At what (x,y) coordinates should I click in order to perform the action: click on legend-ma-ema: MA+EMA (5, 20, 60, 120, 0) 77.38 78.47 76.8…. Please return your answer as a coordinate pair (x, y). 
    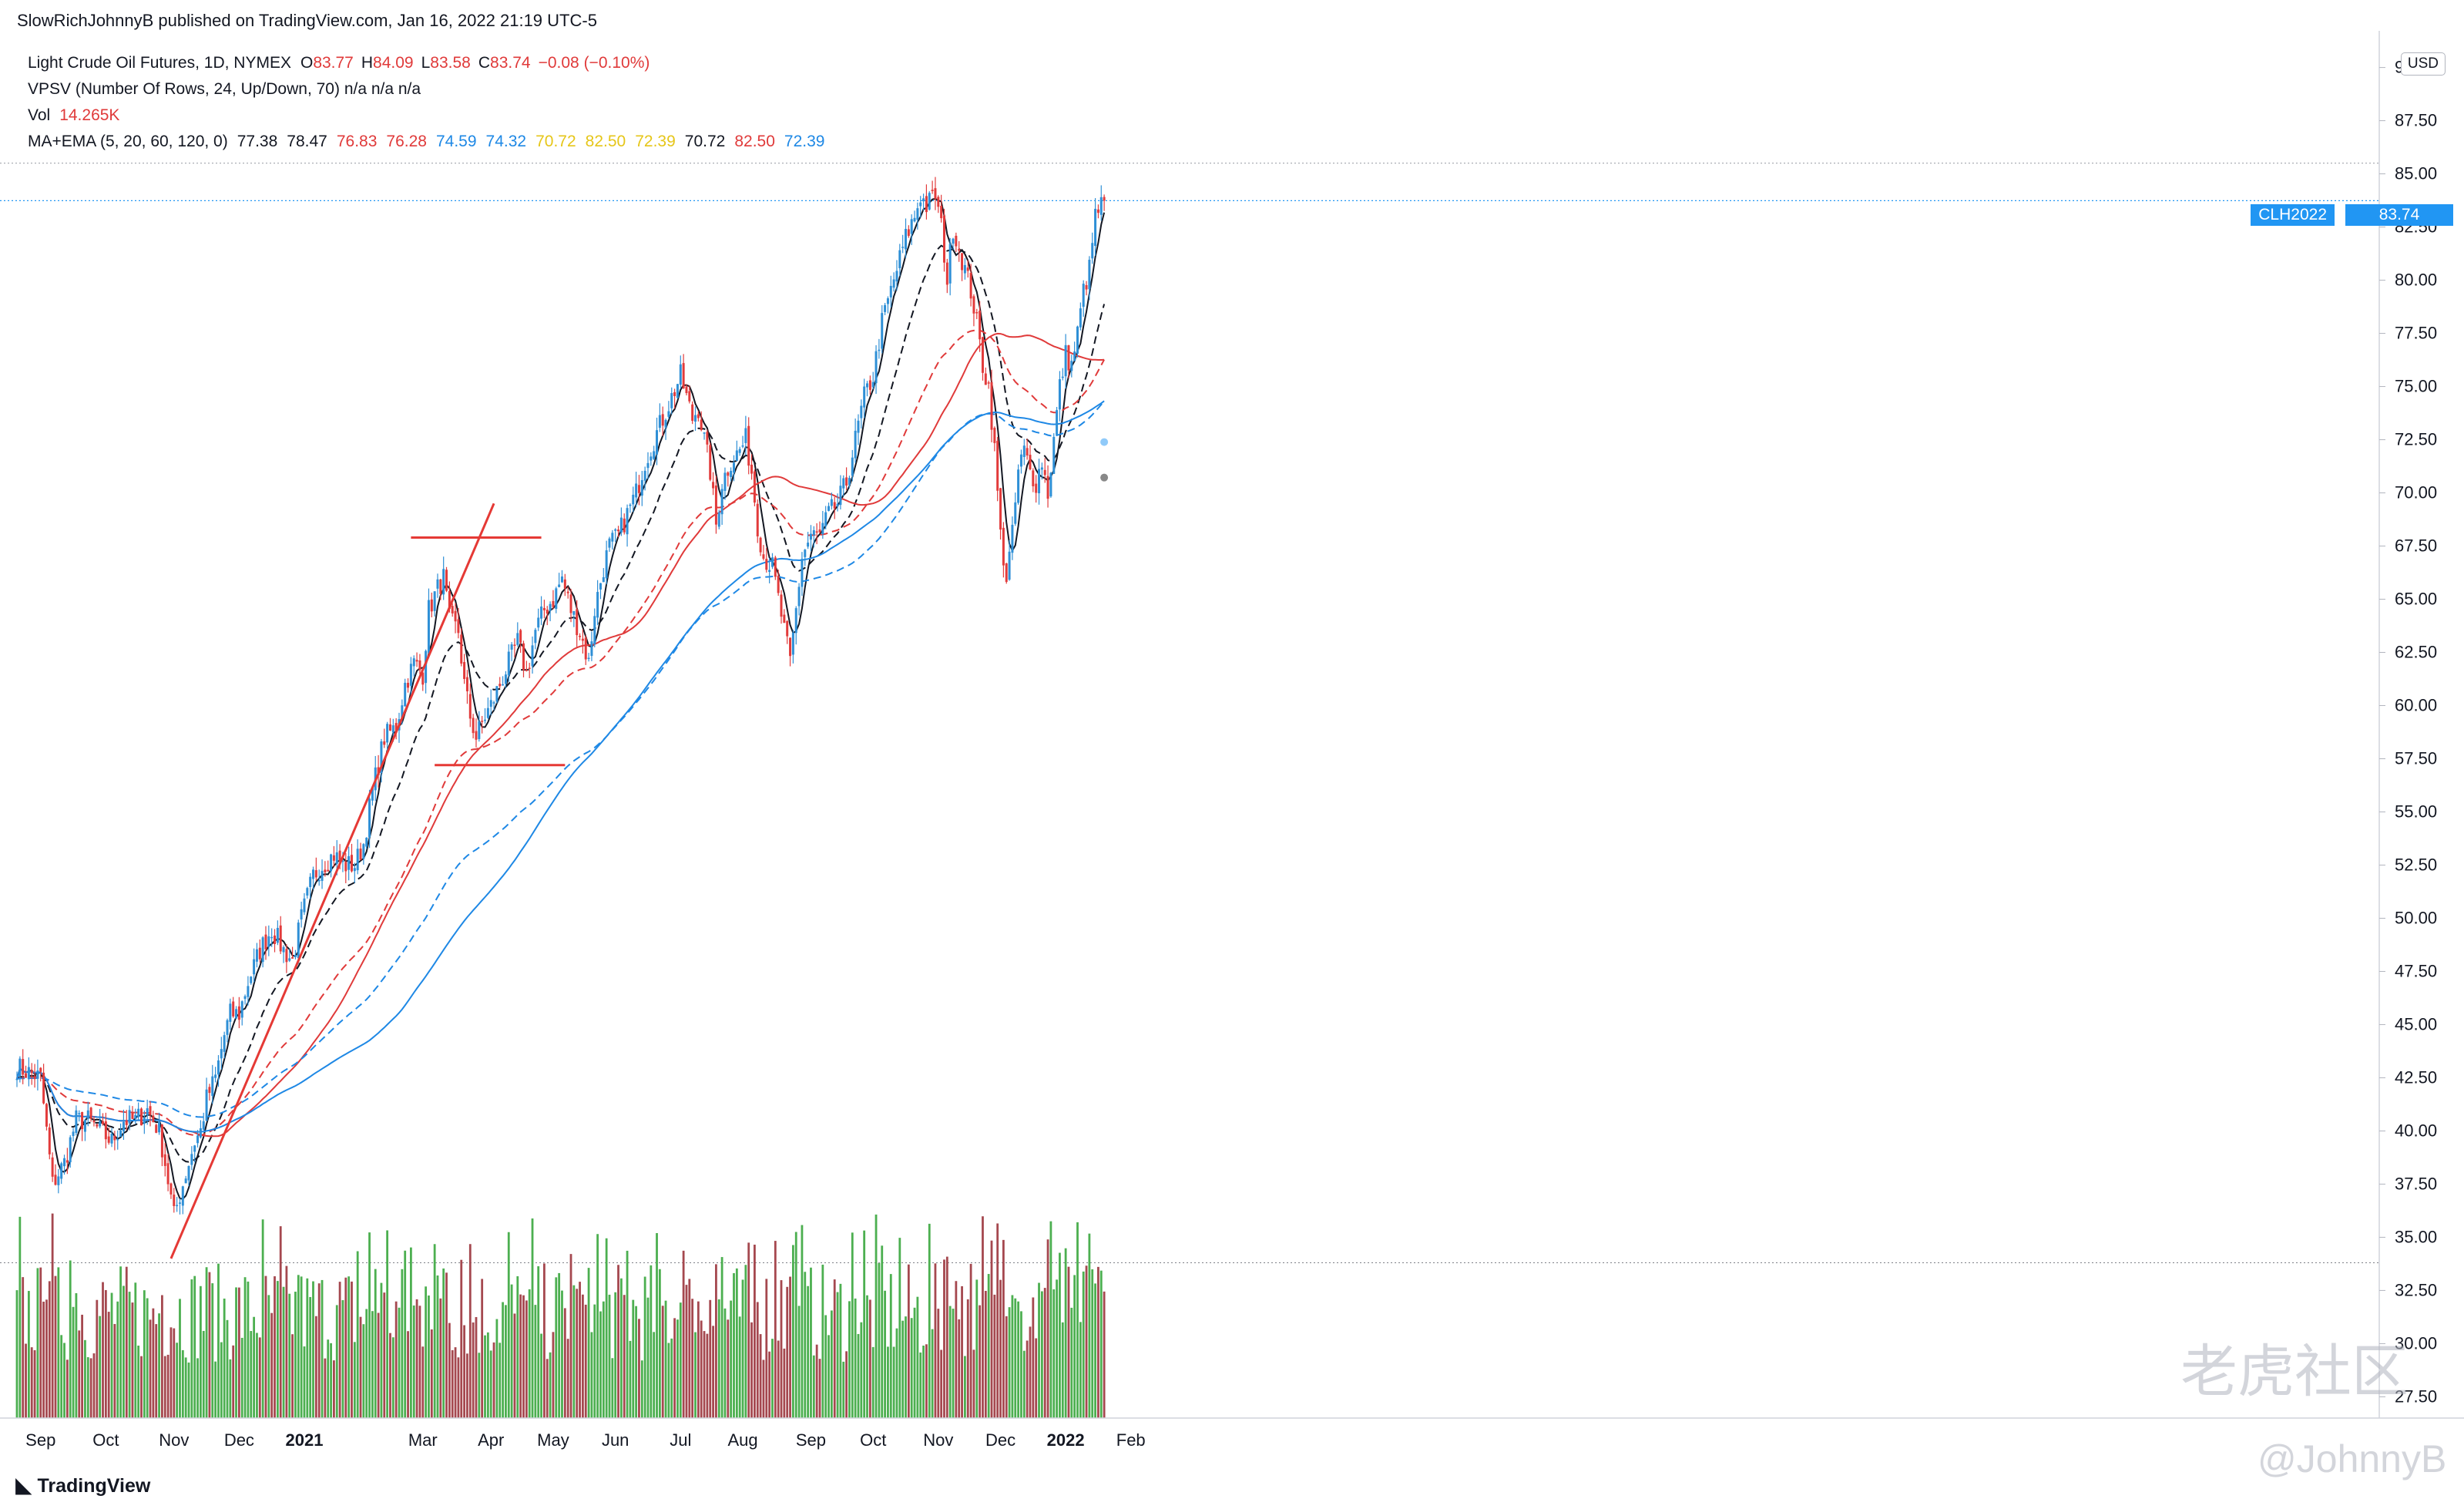
    Looking at the image, I should click on (431, 142).